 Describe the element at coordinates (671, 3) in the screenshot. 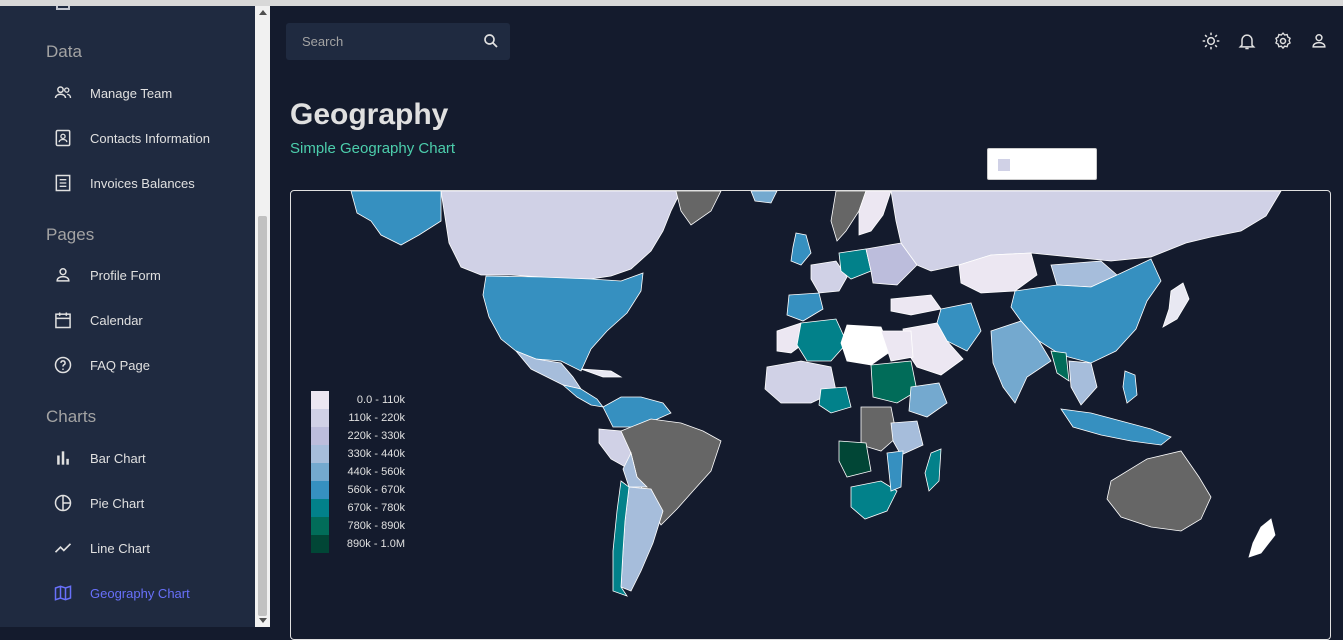

I see `window-top-strip` at that location.